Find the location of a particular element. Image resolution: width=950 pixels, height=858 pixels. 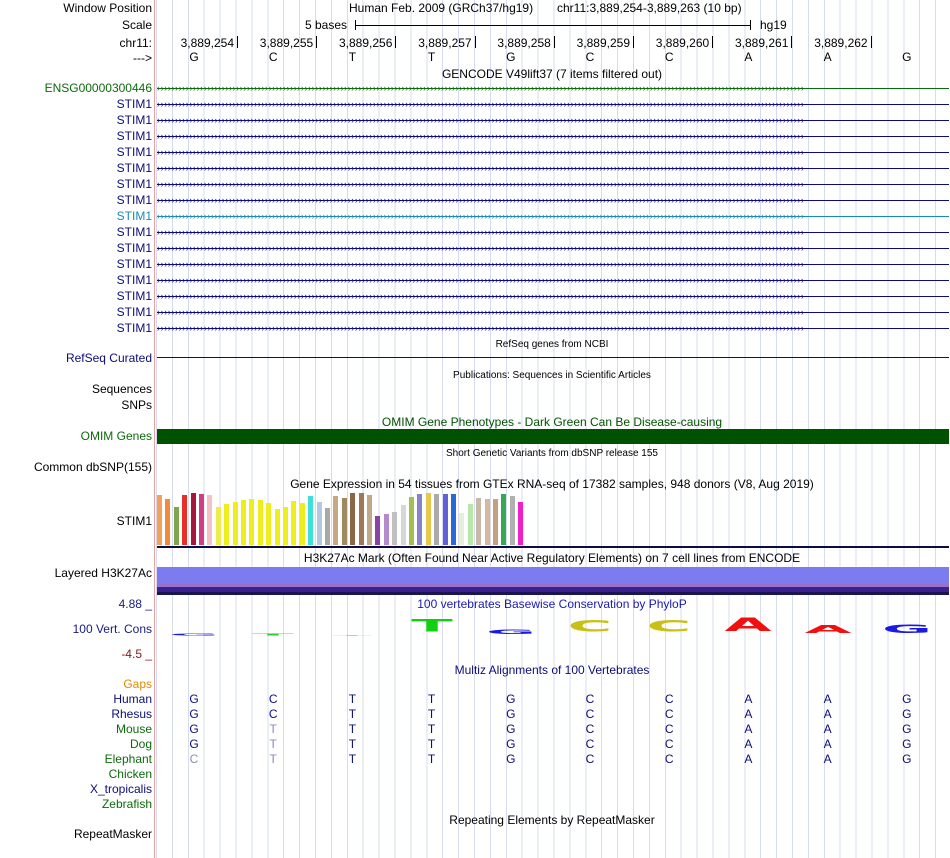

refseq-track-label: RefSeq Curated is located at coordinates (108, 358).